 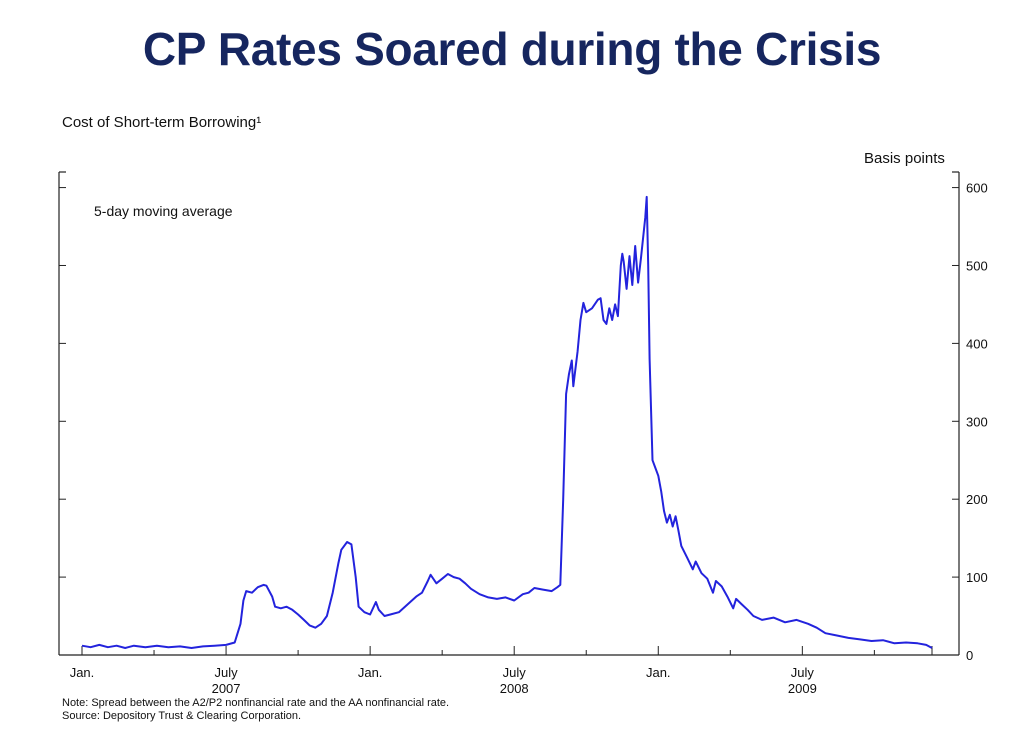 What do you see at coordinates (904, 158) in the screenshot?
I see `y-axis-label: Basis points` at bounding box center [904, 158].